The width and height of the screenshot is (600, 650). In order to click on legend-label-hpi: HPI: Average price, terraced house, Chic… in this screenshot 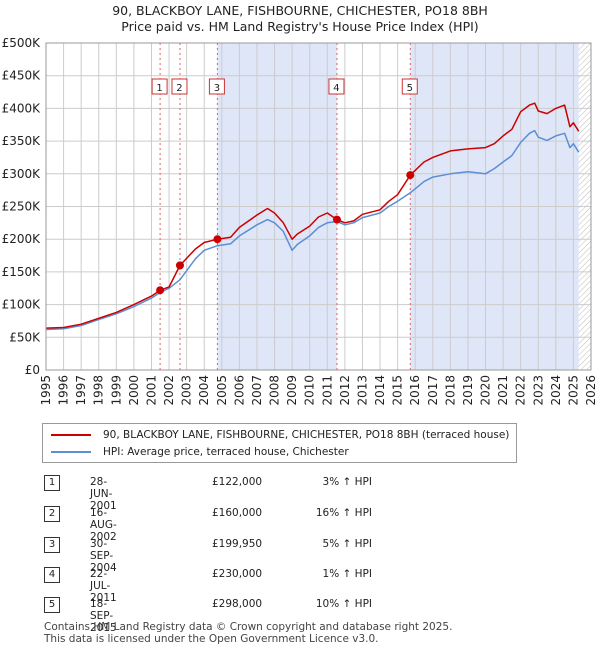, I will do `click(226, 452)`.